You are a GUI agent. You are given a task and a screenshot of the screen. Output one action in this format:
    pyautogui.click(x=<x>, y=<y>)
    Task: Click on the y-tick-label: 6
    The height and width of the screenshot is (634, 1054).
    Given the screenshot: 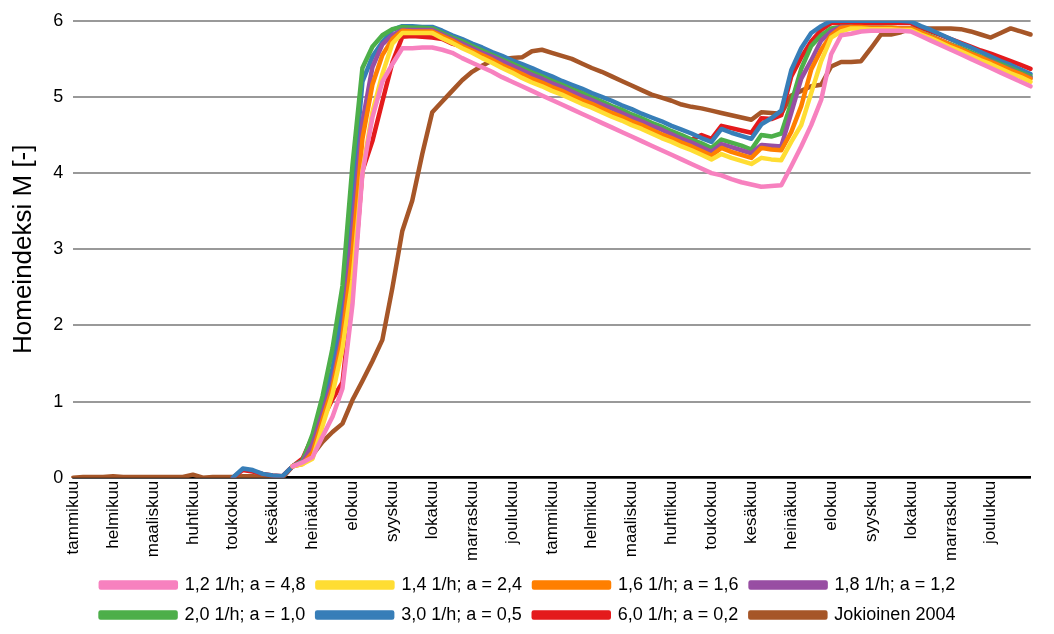 What is the action you would take?
    pyautogui.click(x=58, y=19)
    